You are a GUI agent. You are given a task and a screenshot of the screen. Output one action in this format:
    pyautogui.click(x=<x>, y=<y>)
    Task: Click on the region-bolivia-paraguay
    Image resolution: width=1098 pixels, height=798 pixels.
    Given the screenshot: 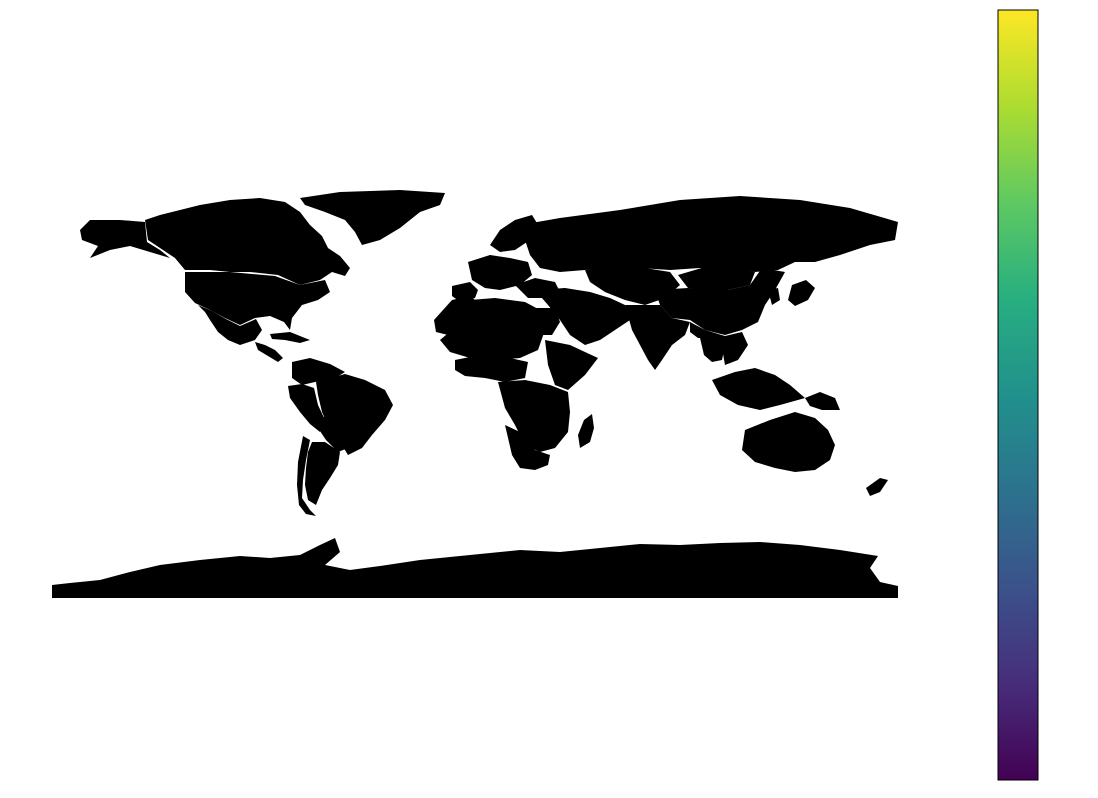 What is the action you would take?
    pyautogui.click(x=331, y=432)
    